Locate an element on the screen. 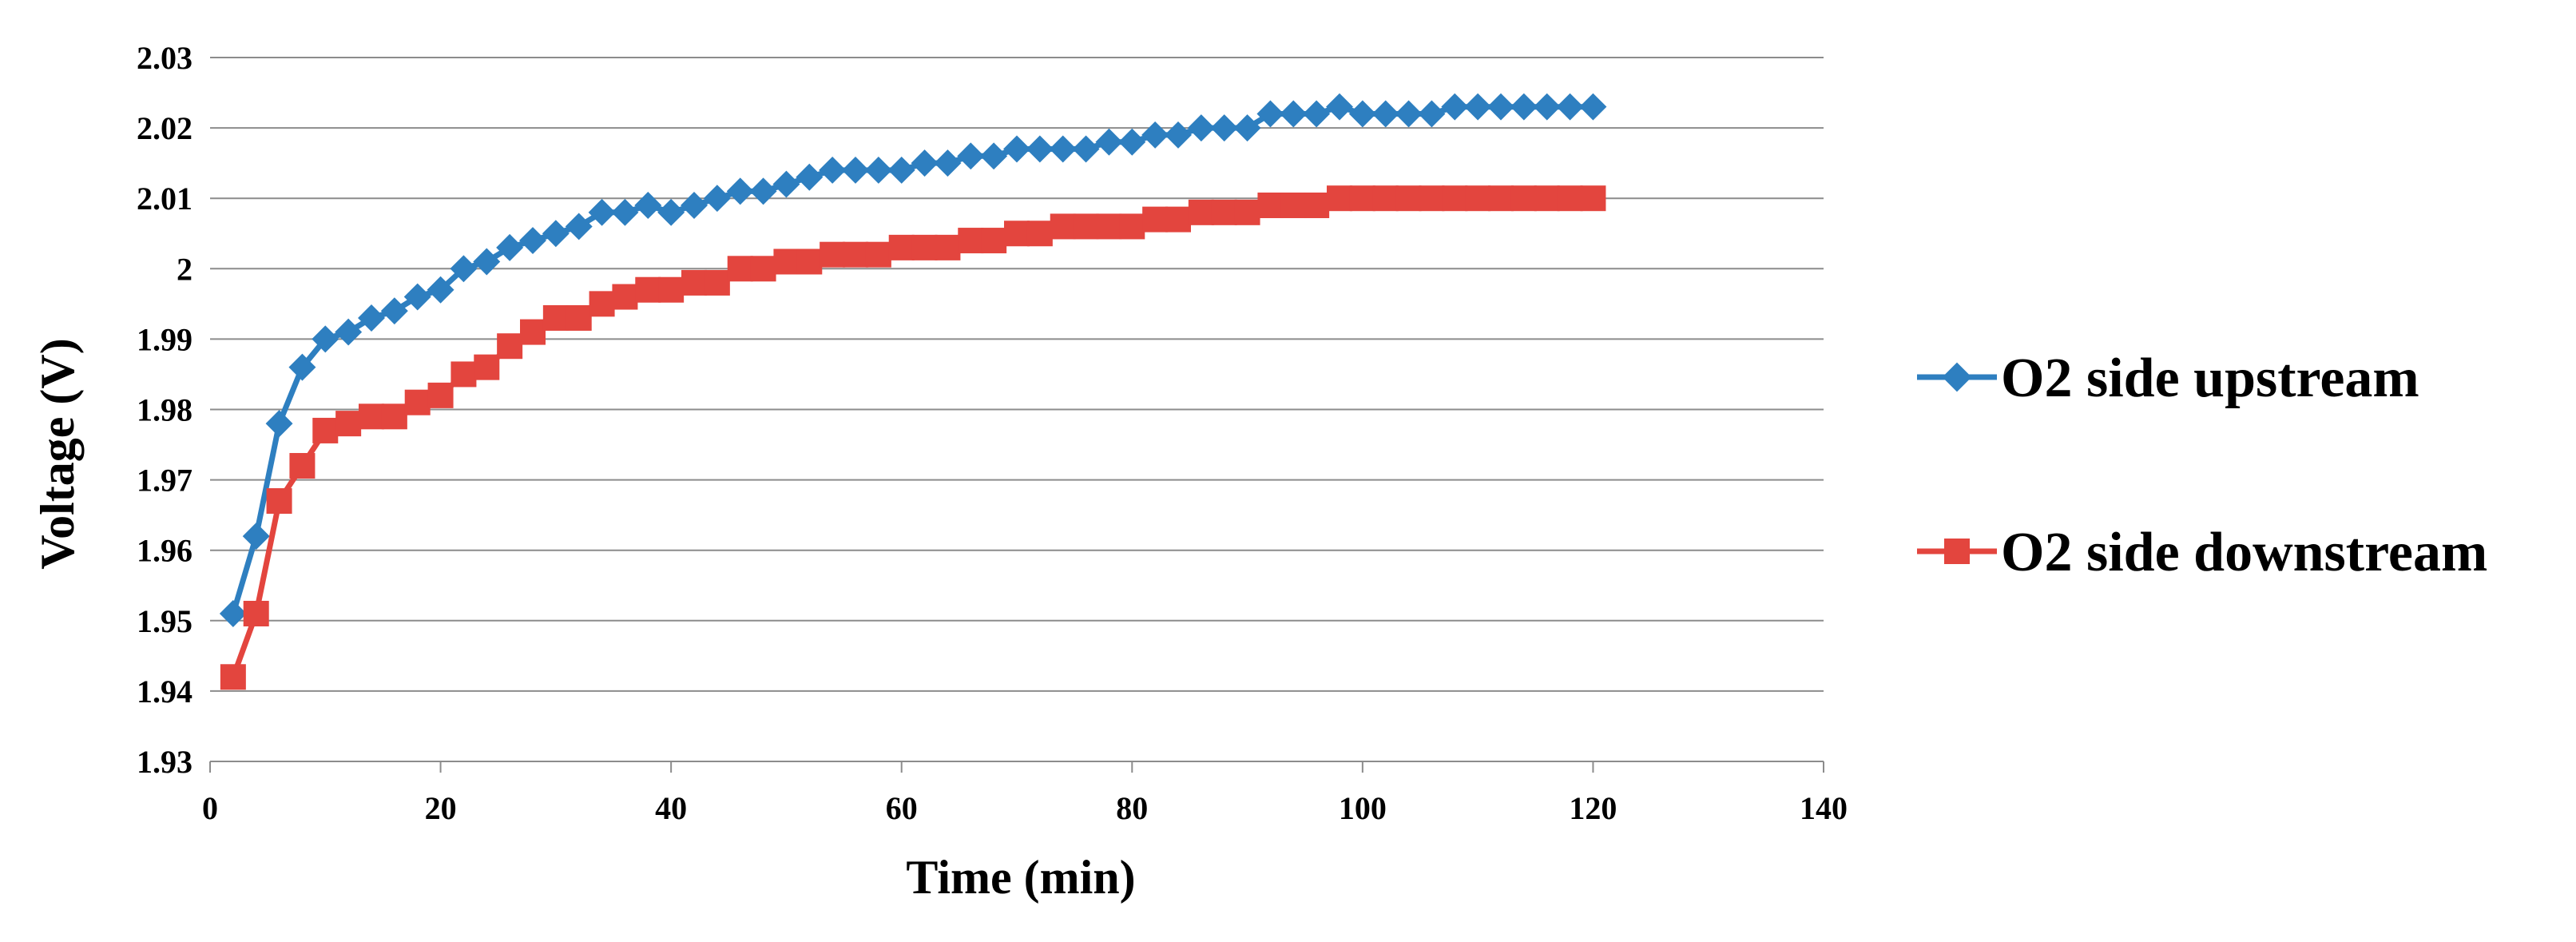 This screenshot has width=2576, height=942. y-tick-label: 1.98 is located at coordinates (165, 410).